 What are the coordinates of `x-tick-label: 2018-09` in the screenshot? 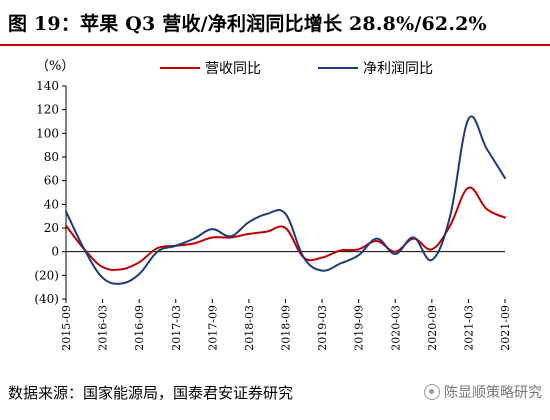 It's located at (286, 328).